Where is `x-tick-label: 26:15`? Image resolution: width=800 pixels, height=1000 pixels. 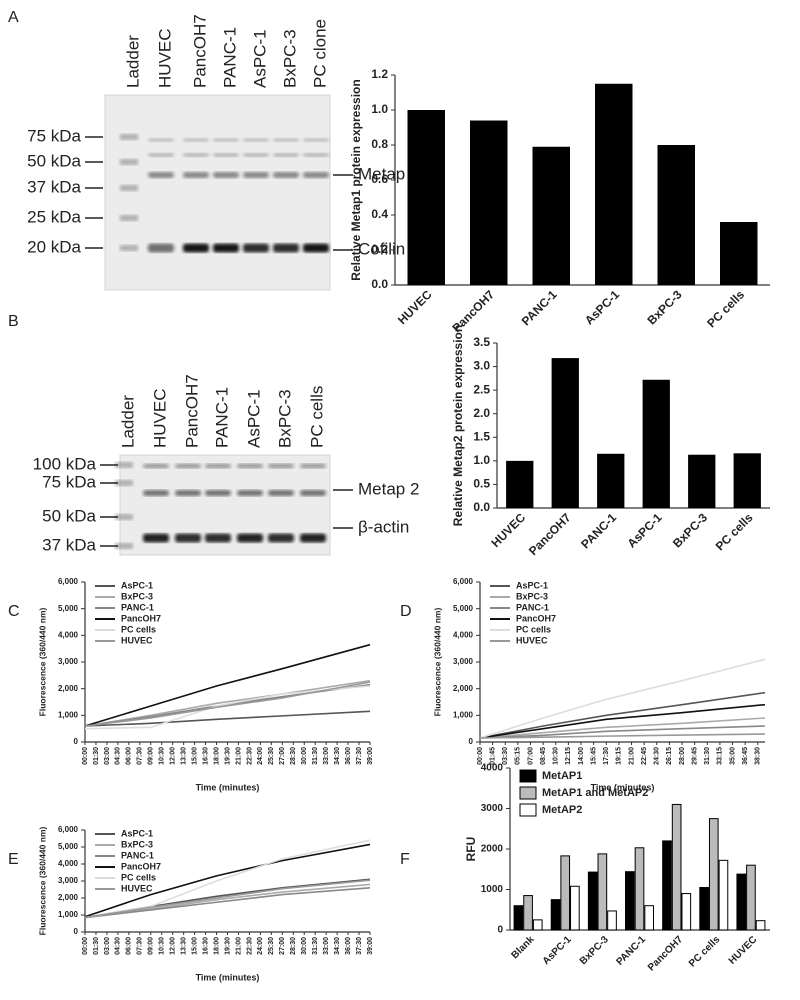
x-tick-label: 26:15 is located at coordinates (669, 756).